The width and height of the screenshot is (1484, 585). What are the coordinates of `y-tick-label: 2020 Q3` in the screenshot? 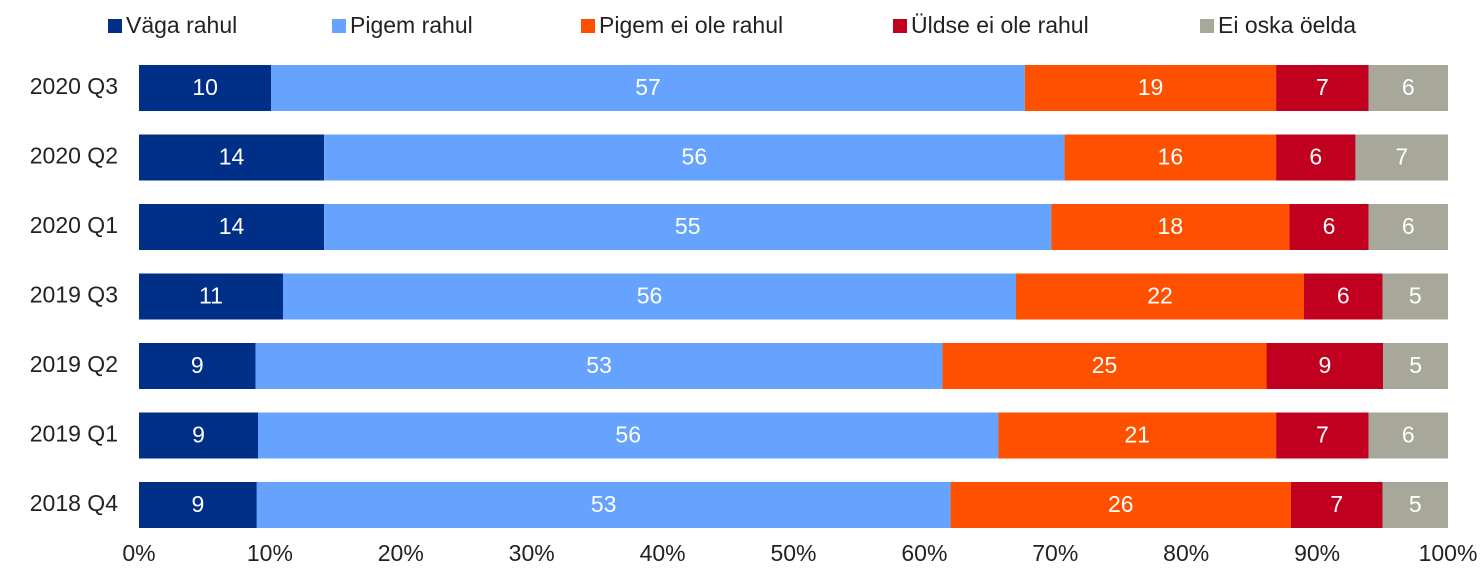 It's located at (74, 86).